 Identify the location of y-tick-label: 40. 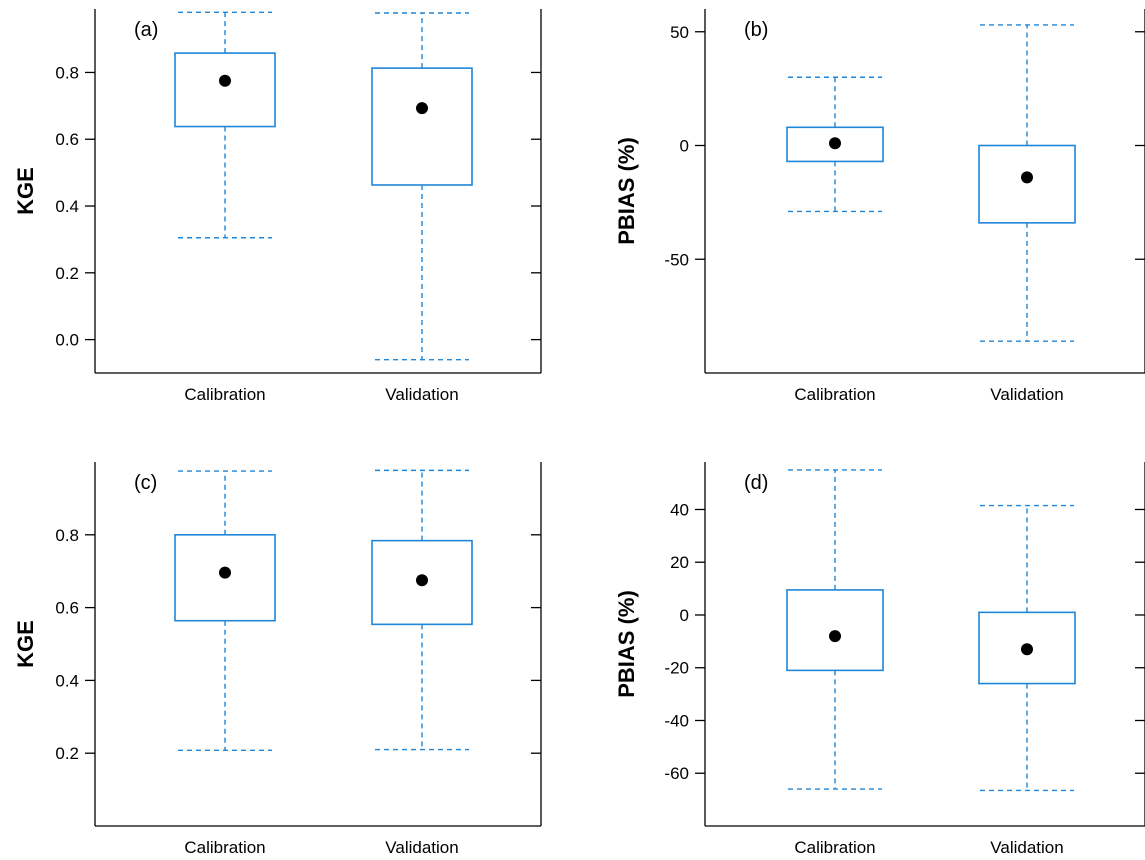
(679, 509).